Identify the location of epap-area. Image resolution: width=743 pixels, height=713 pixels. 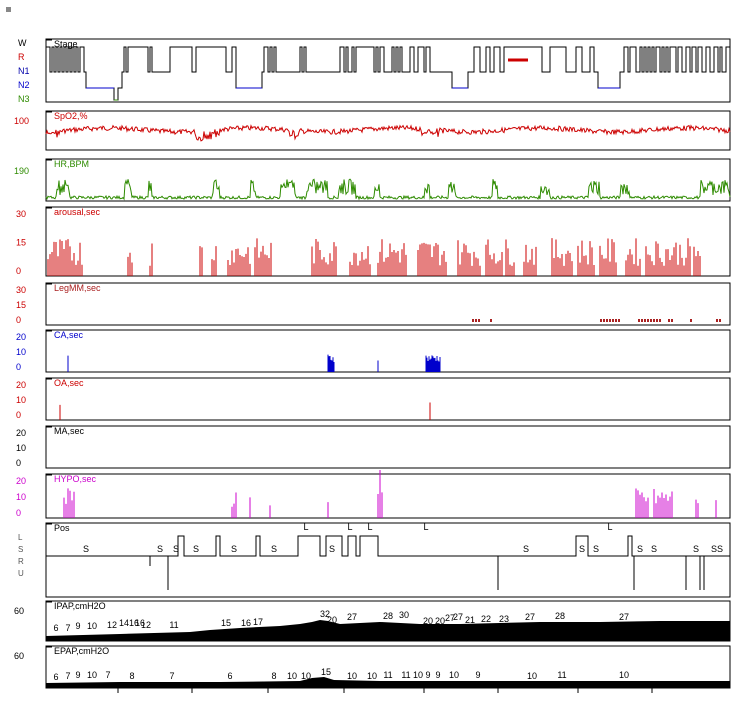
(388, 682).